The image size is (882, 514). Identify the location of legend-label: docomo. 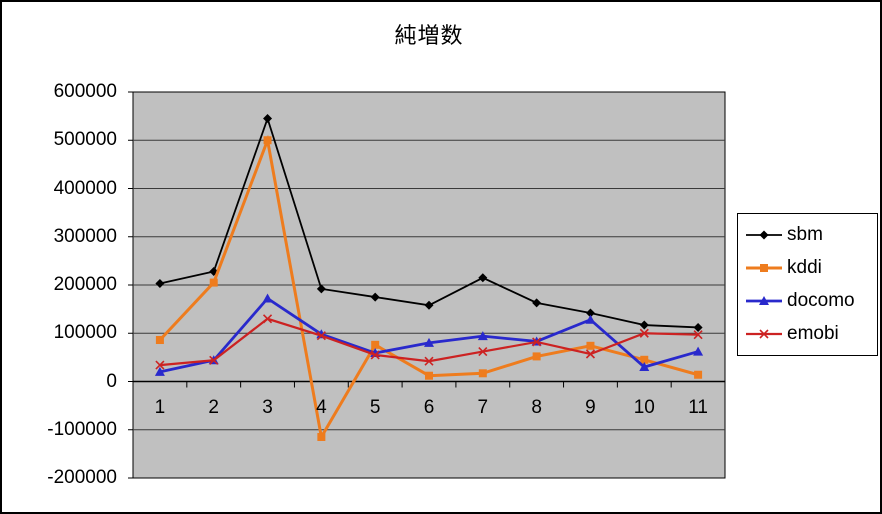
(821, 300).